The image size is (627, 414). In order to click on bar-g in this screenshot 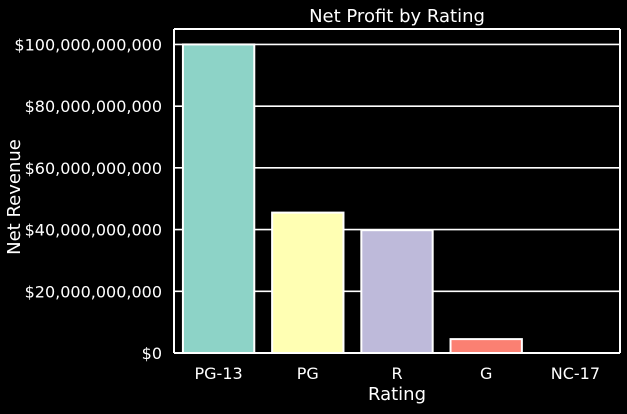, I will do `click(486, 346)`.